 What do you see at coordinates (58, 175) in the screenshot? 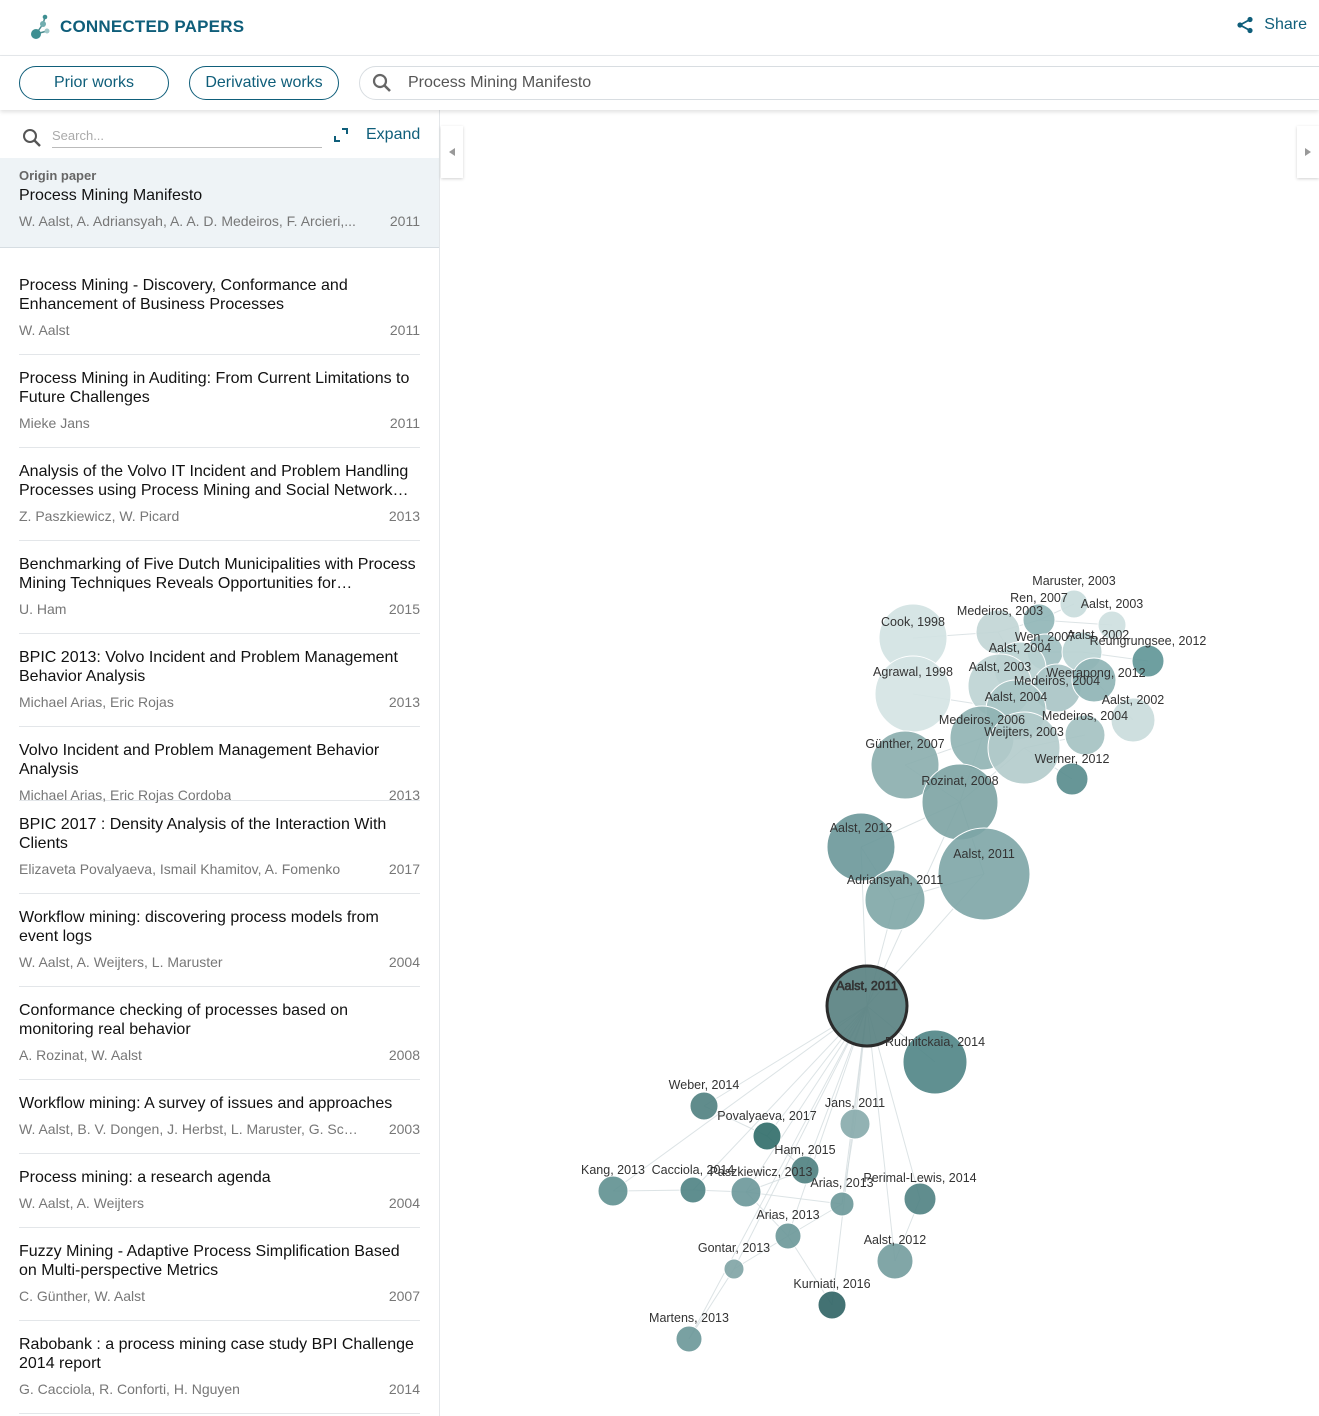
I see `origin-label: Origin paper` at bounding box center [58, 175].